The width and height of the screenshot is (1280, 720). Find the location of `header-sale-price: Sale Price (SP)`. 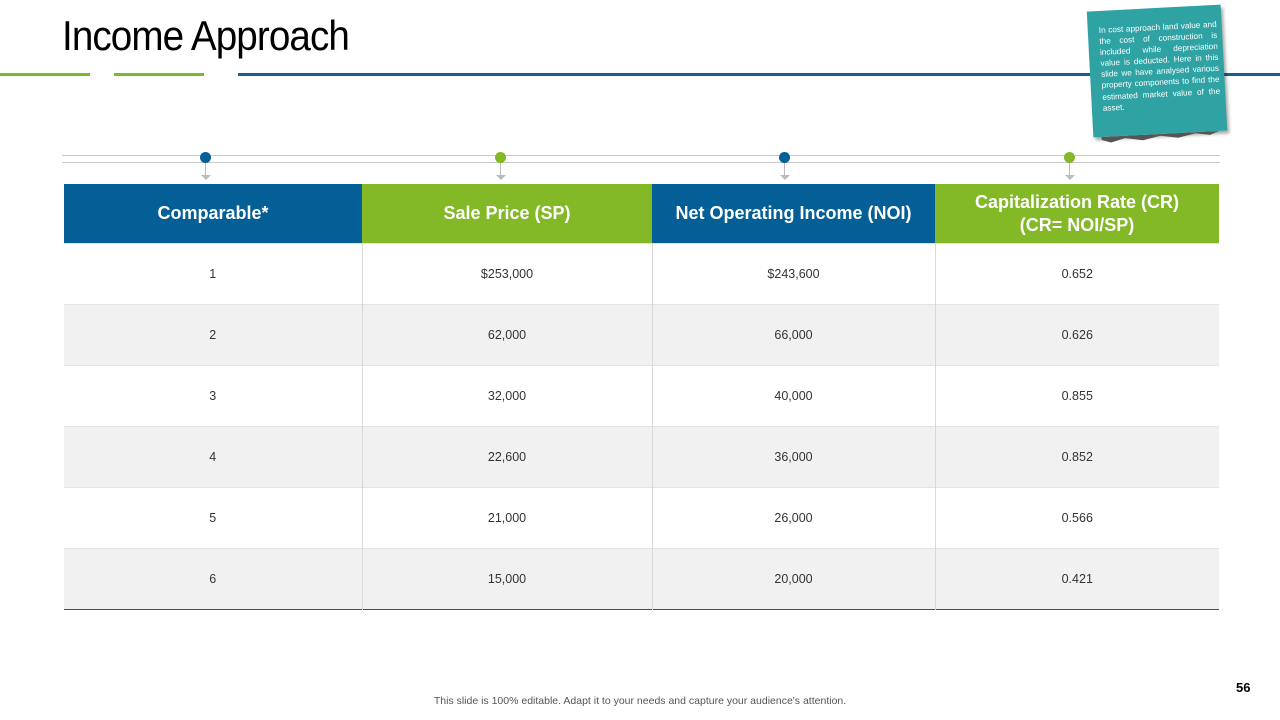

header-sale-price: Sale Price (SP) is located at coordinates (507, 214).